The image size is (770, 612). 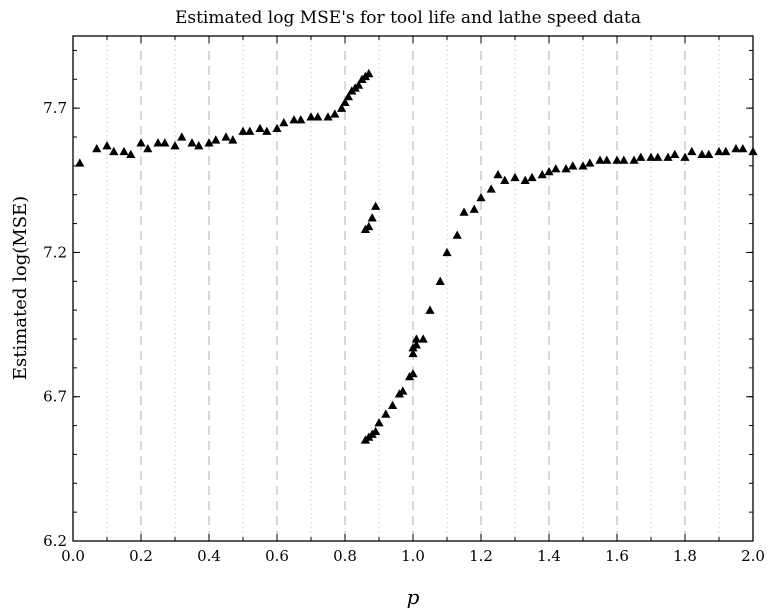 What do you see at coordinates (73, 556) in the screenshot?
I see `x-tick-label: 0.0` at bounding box center [73, 556].